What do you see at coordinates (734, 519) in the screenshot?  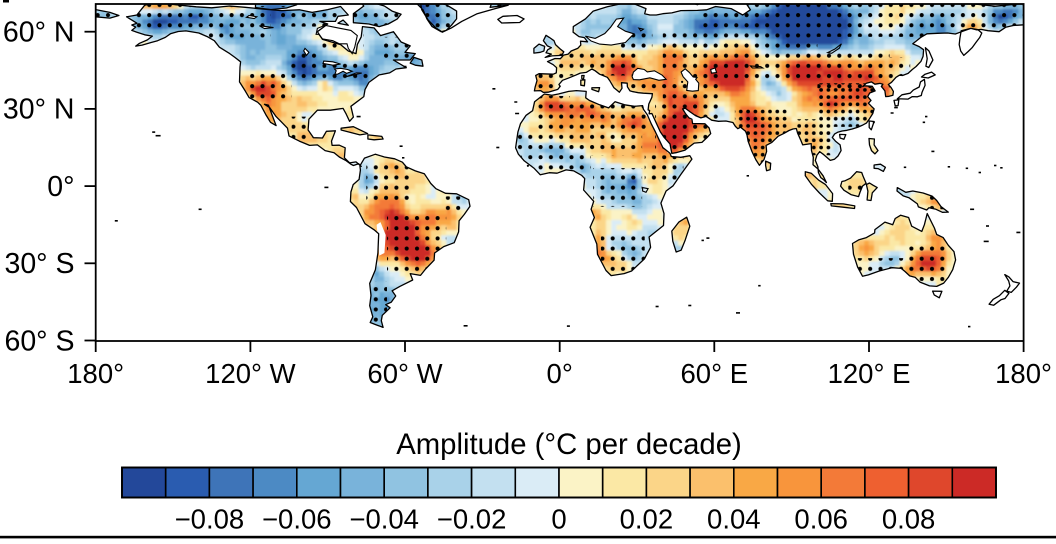 I see `svg-text: 0.04` at bounding box center [734, 519].